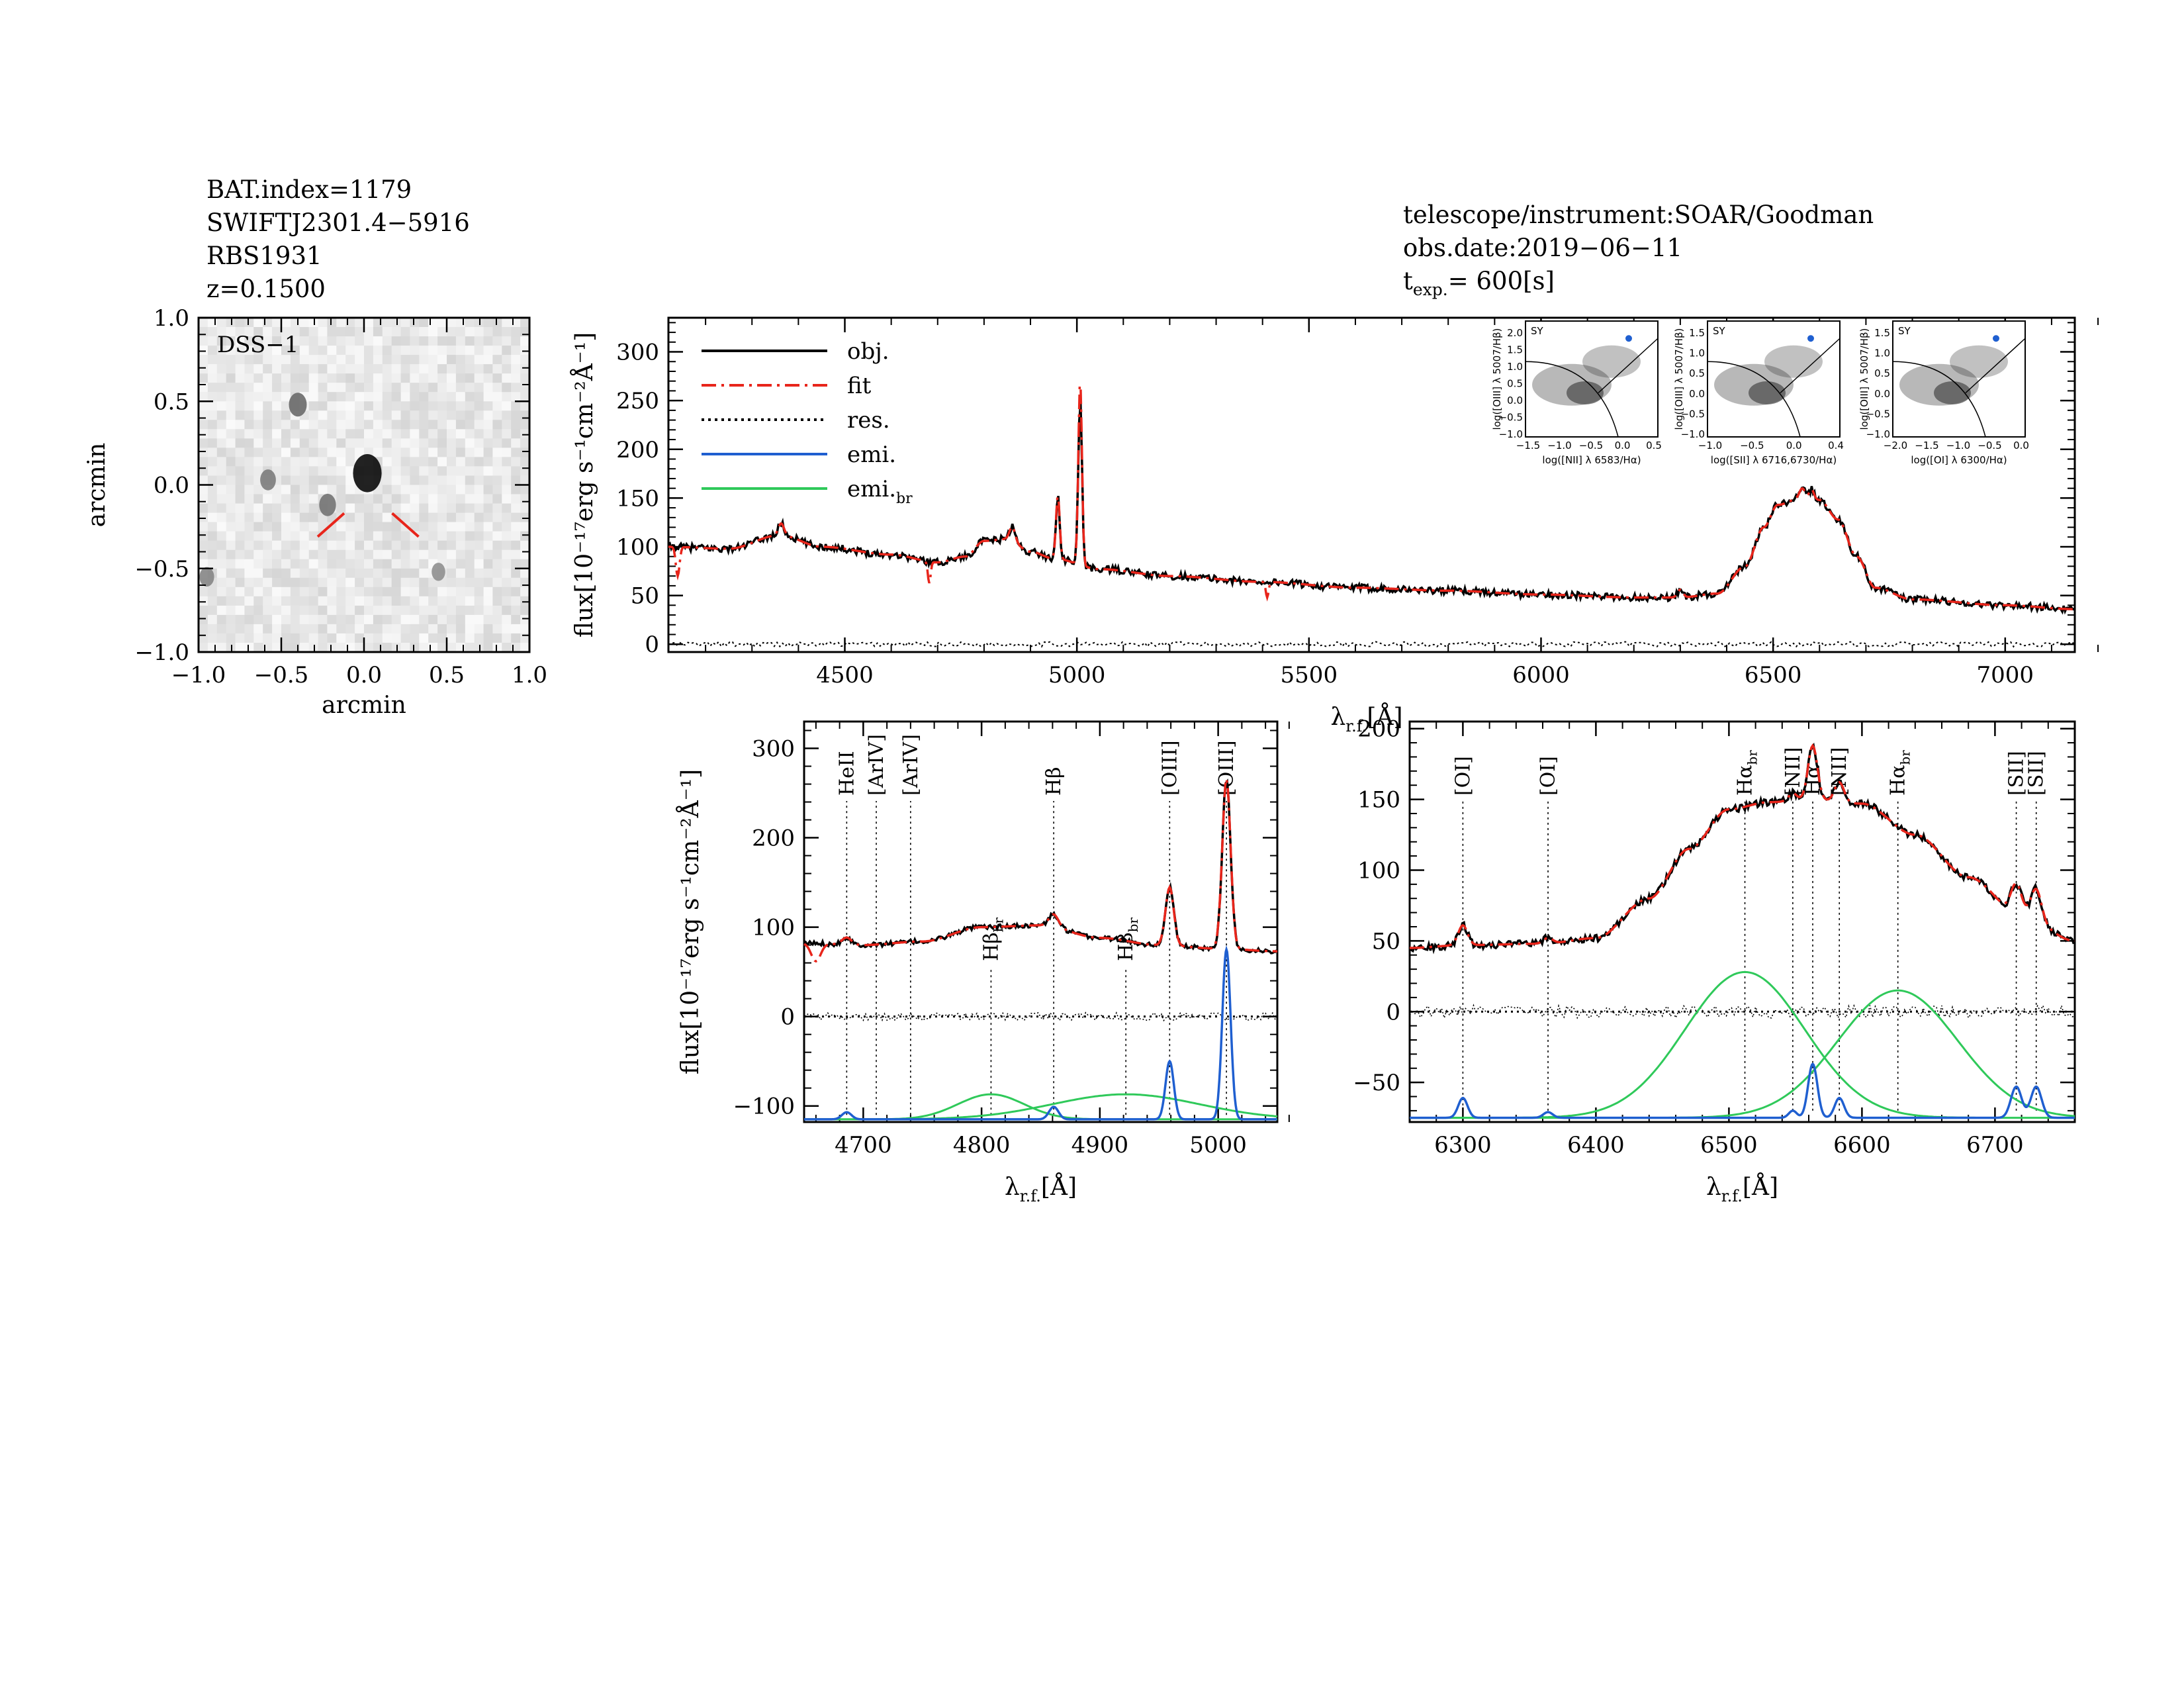 The height and width of the screenshot is (1688, 2184). What do you see at coordinates (1528, 445) in the screenshot?
I see `bpt-xtick-label: −1.5` at bounding box center [1528, 445].